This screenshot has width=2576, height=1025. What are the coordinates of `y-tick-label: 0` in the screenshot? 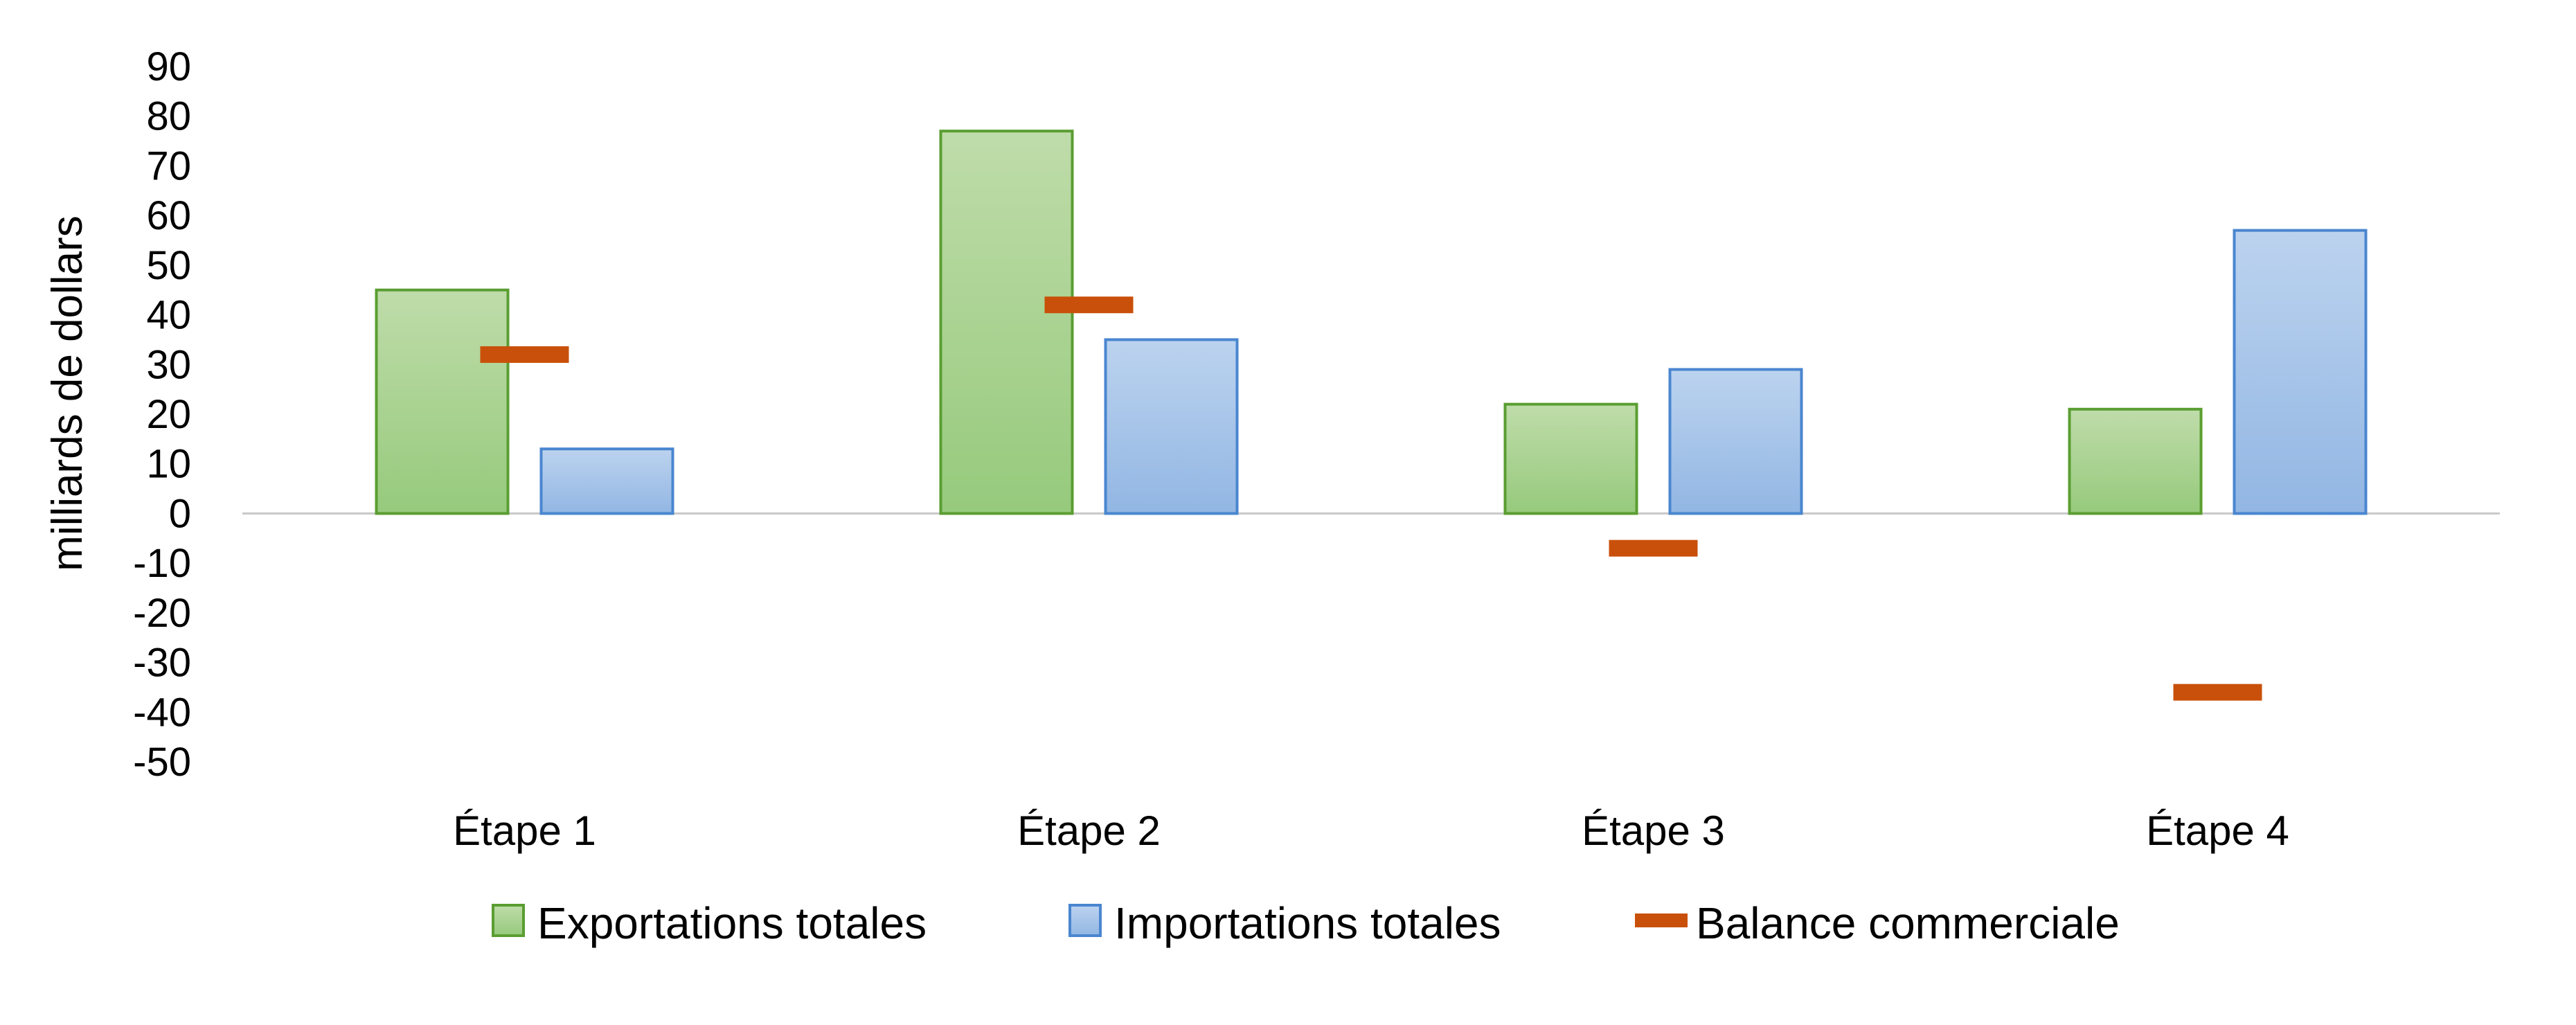 It's located at (180, 513).